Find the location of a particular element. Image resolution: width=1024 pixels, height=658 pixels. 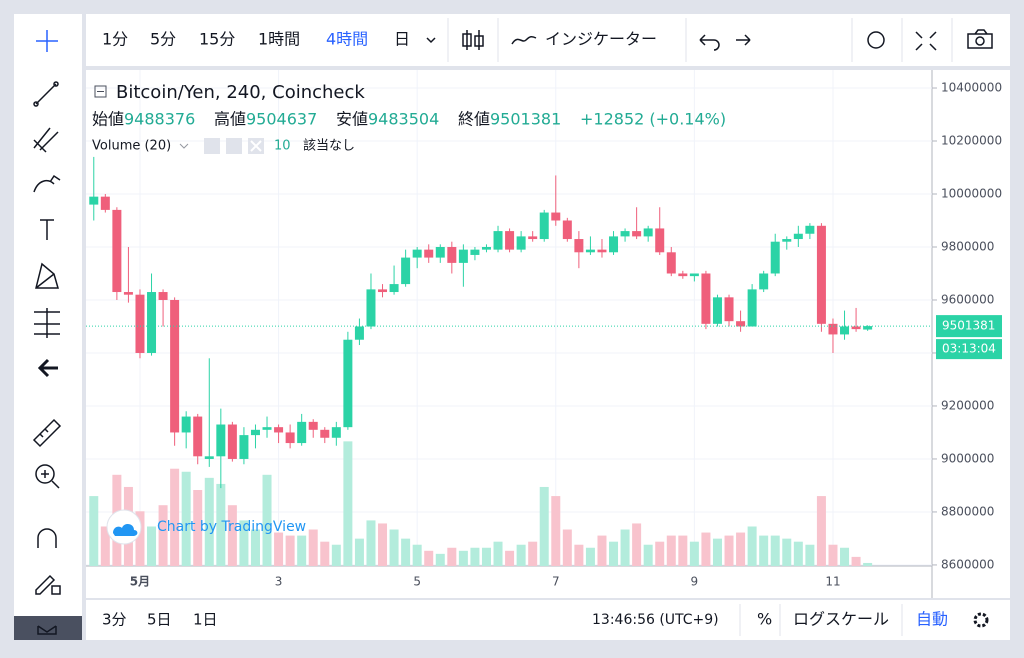

collapse-box is located at coordinates (100, 91).